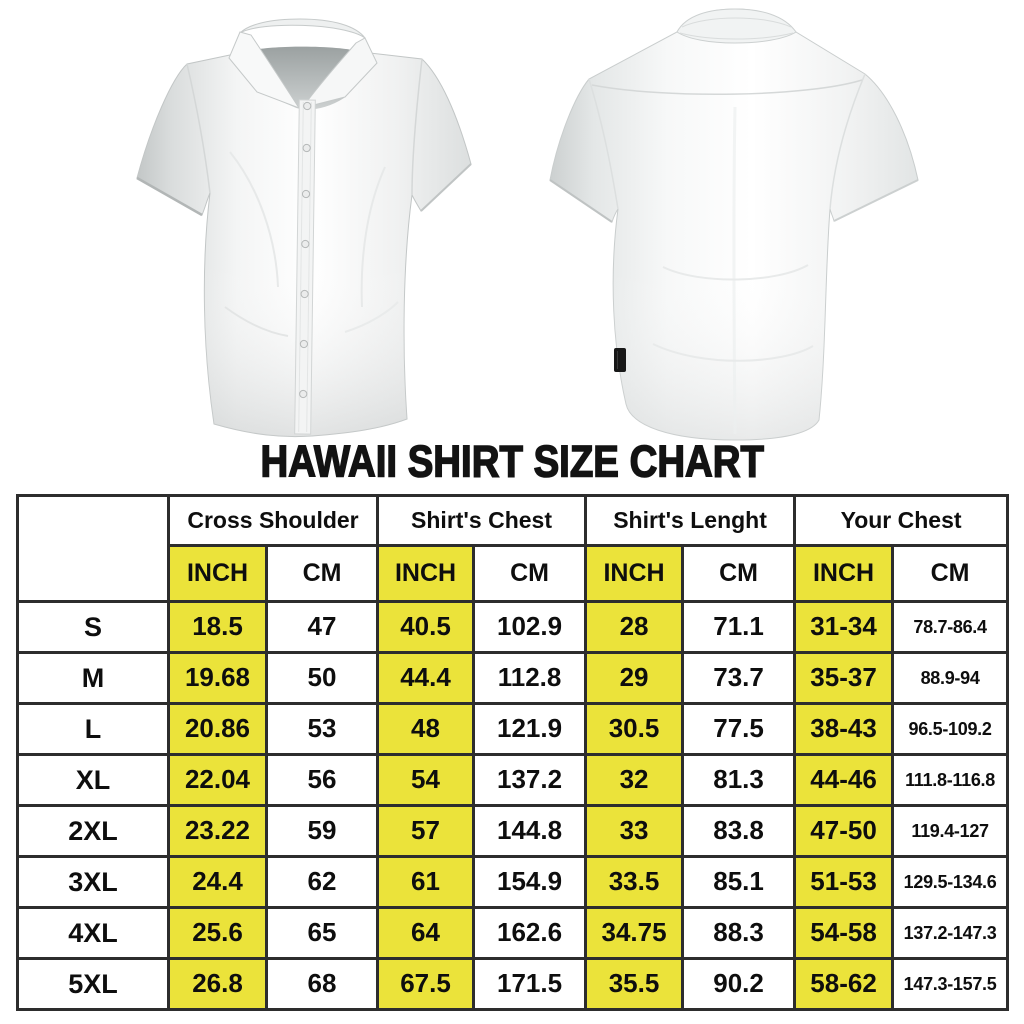  Describe the element at coordinates (93, 548) in the screenshot. I see `corner-cell` at that location.